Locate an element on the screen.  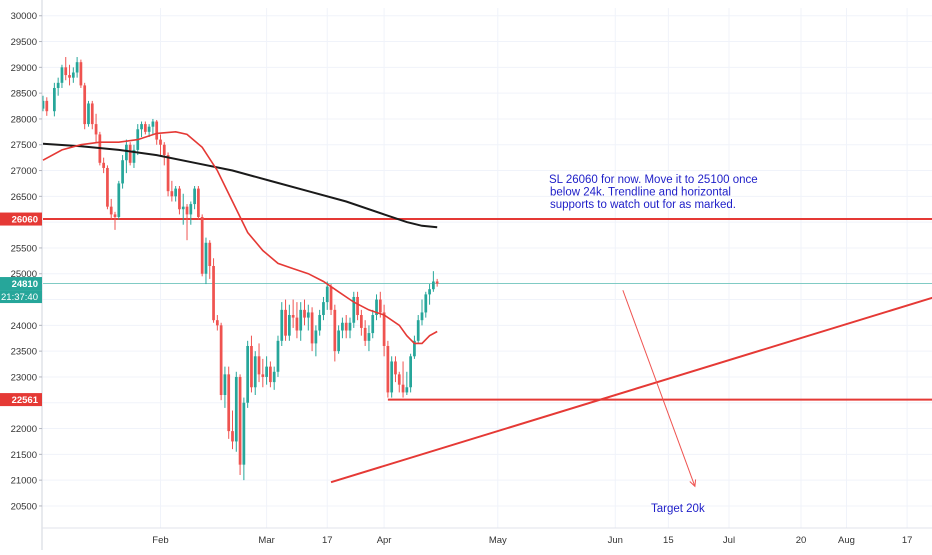
y-tick-label: 21500 is located at coordinates (24, 455).